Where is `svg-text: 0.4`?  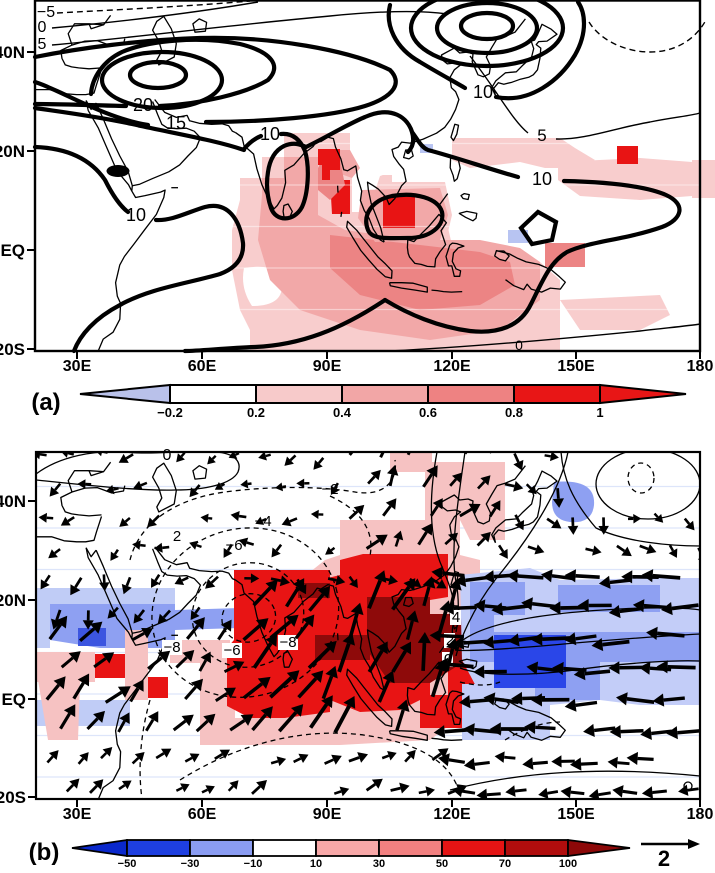
svg-text: 0.4 is located at coordinates (342, 412).